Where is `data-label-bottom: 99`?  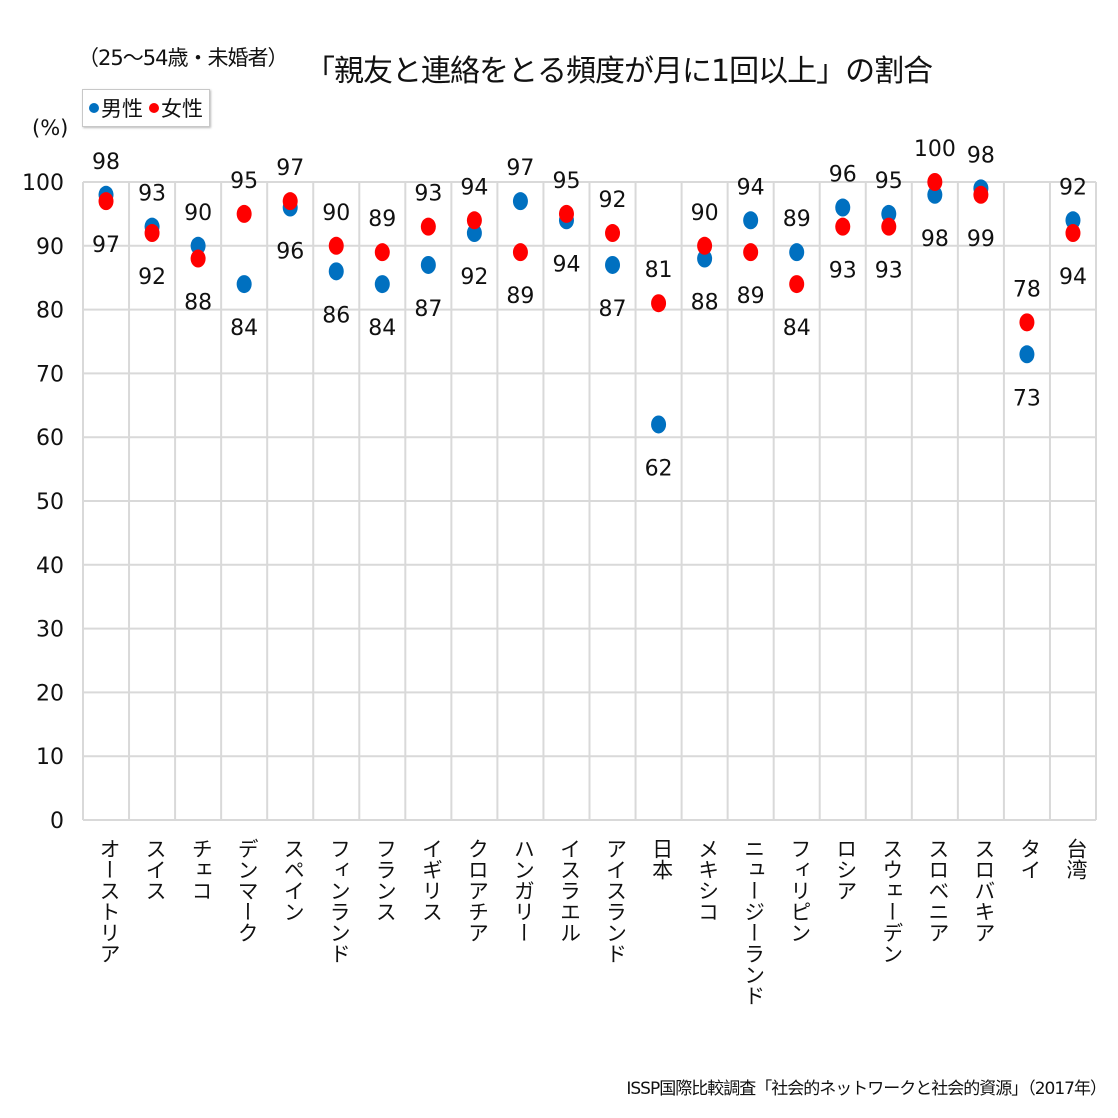
data-label-bottom: 99 is located at coordinates (981, 239).